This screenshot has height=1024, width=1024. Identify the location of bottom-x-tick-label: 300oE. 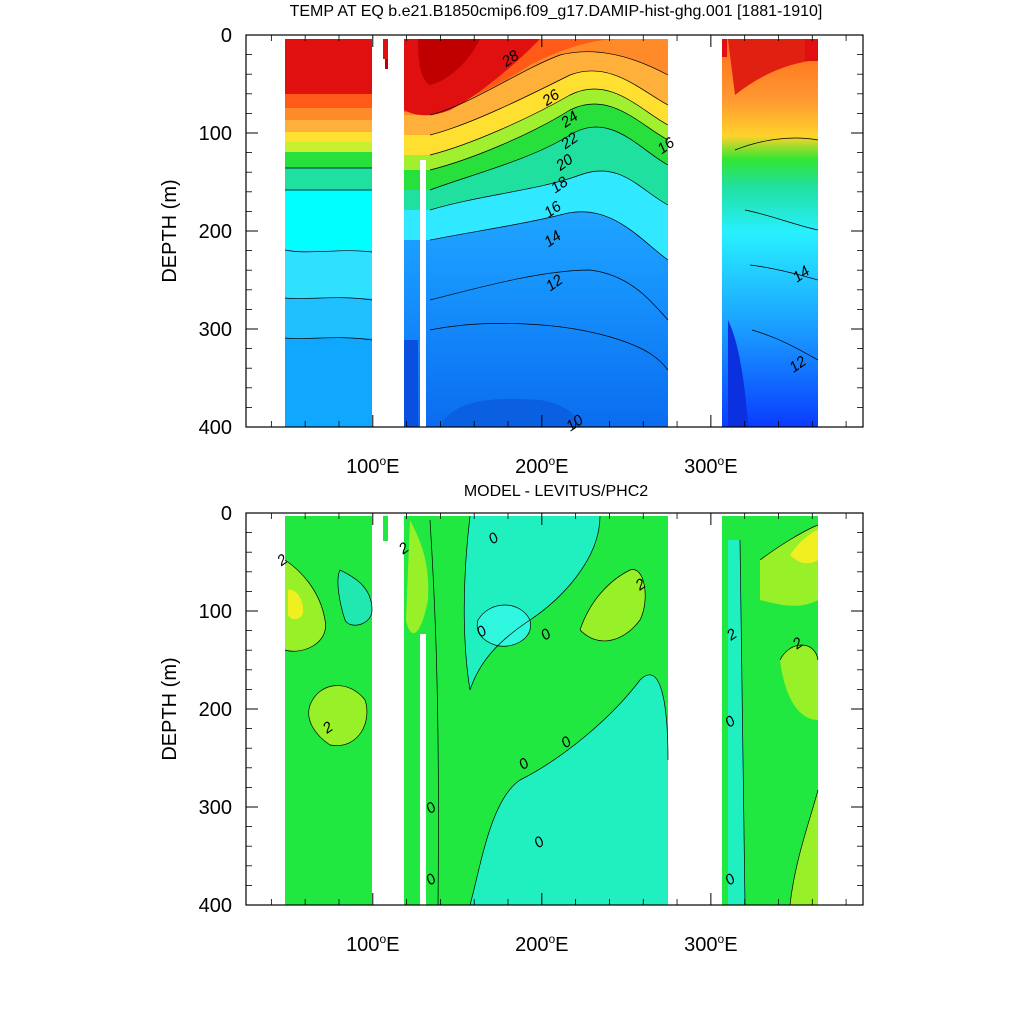
(710, 944).